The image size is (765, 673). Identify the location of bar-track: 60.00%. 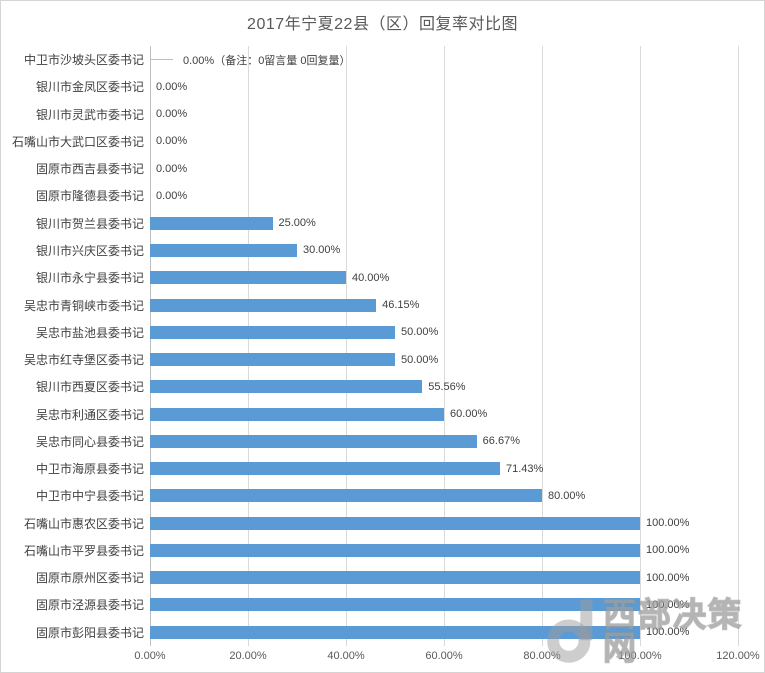
(457, 413).